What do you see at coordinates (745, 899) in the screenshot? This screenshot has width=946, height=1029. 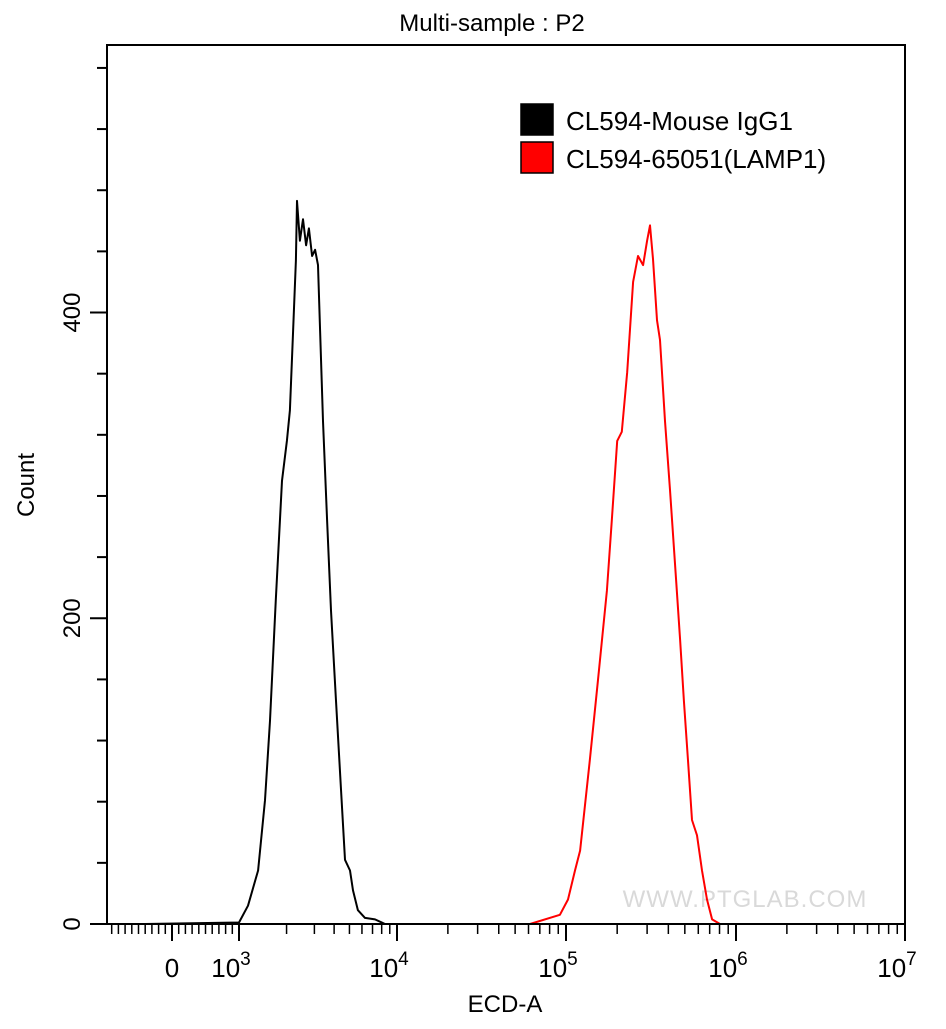 I see `watermark: WWW.PTGLAB.COM` at bounding box center [745, 899].